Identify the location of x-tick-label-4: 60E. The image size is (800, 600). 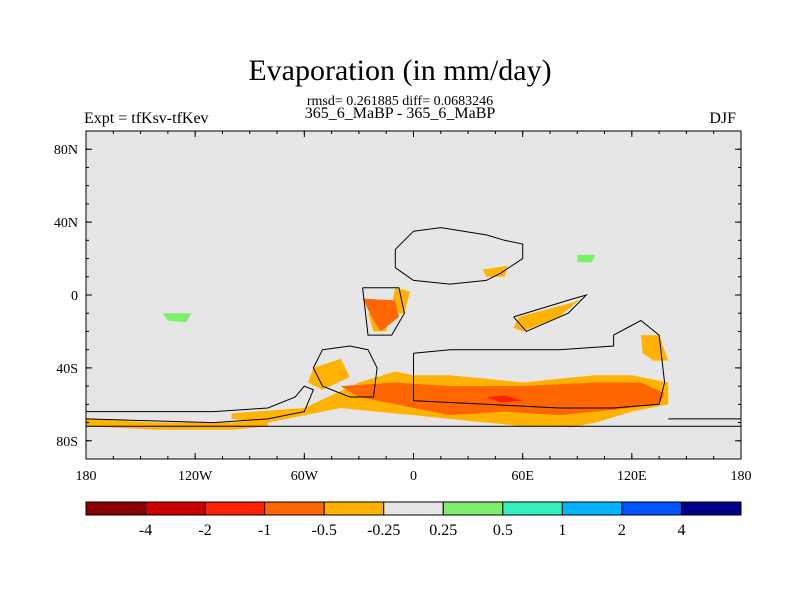
(522, 476).